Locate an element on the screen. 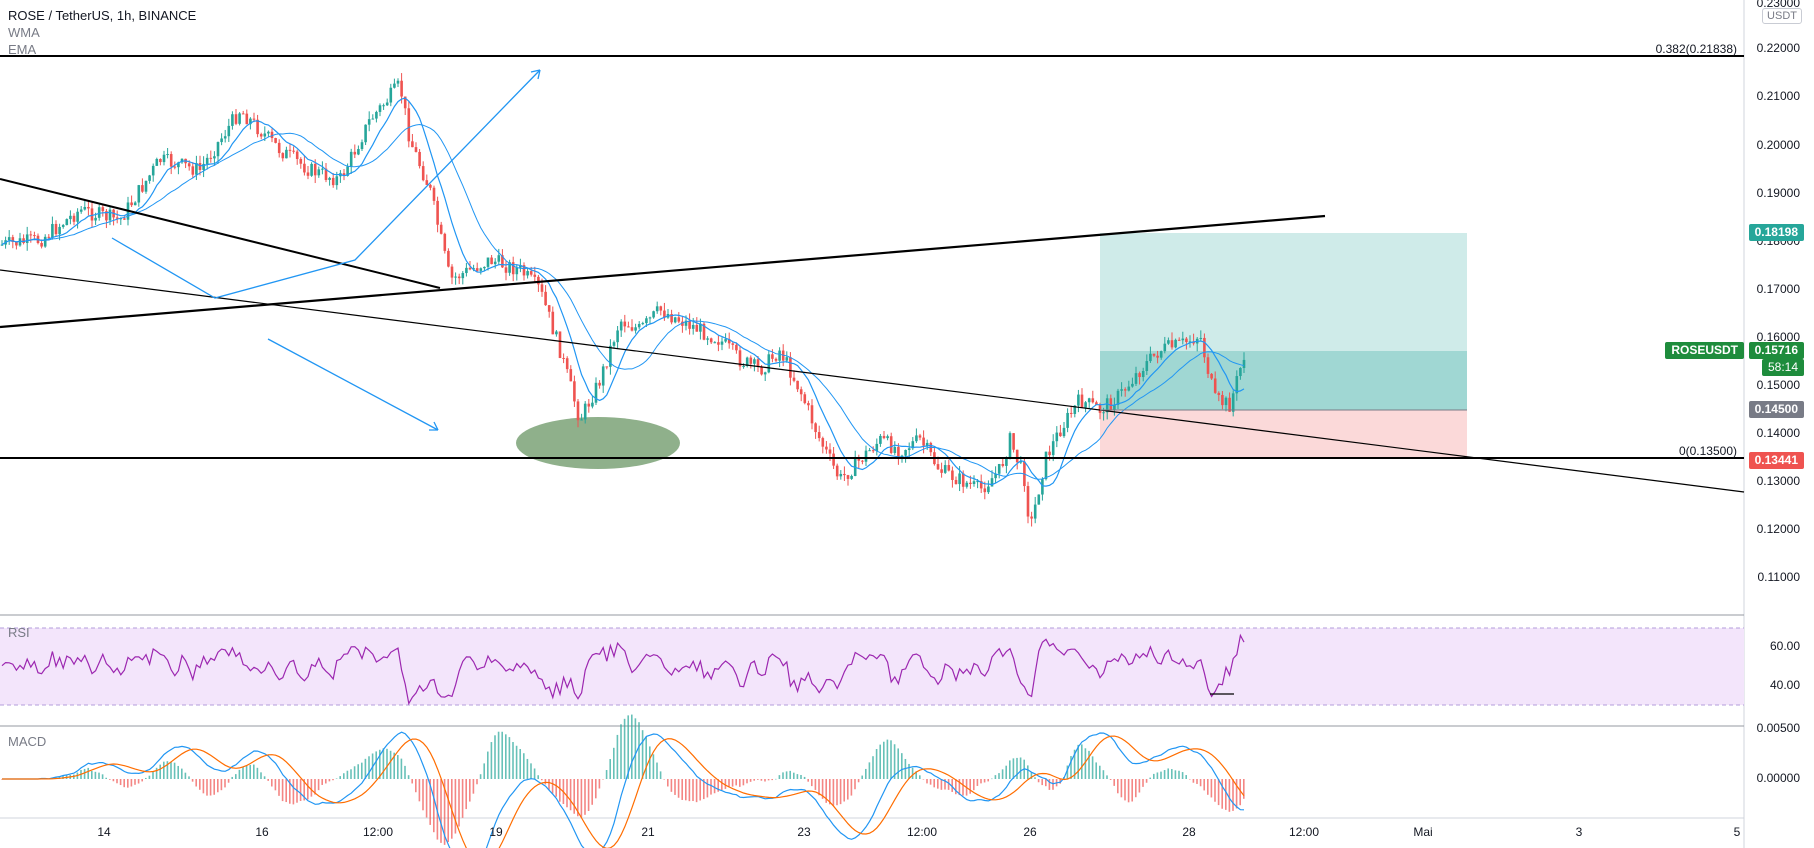 This screenshot has width=1814, height=848. position-target-zone is located at coordinates (1283, 321).